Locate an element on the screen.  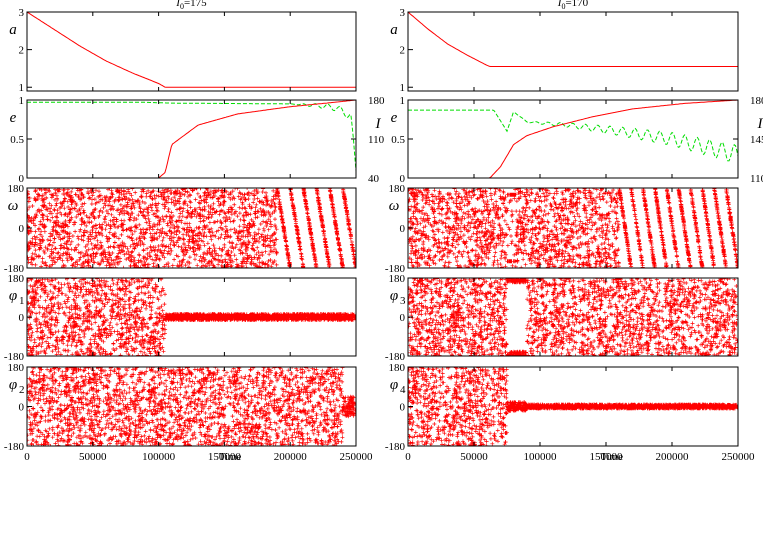
panel-right-a: 1 2 3a is located at coordinates (564, 50).